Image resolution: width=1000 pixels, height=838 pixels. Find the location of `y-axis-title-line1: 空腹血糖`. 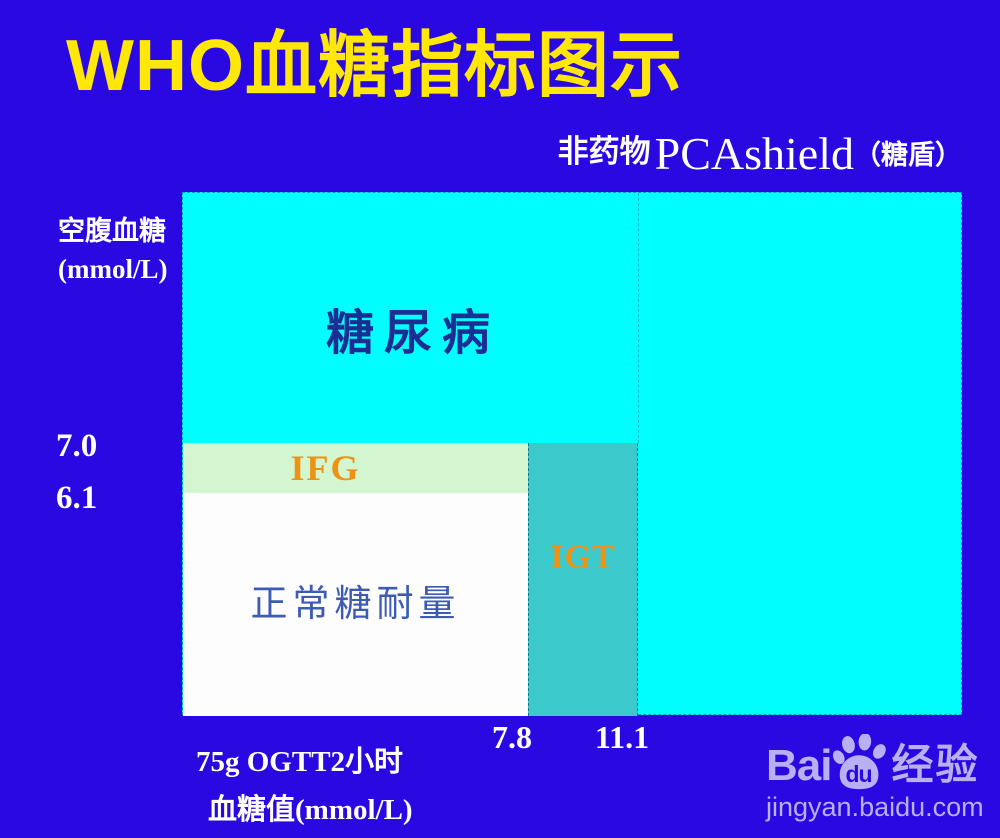

y-axis-title-line1: 空腹血糖 is located at coordinates (112, 231).